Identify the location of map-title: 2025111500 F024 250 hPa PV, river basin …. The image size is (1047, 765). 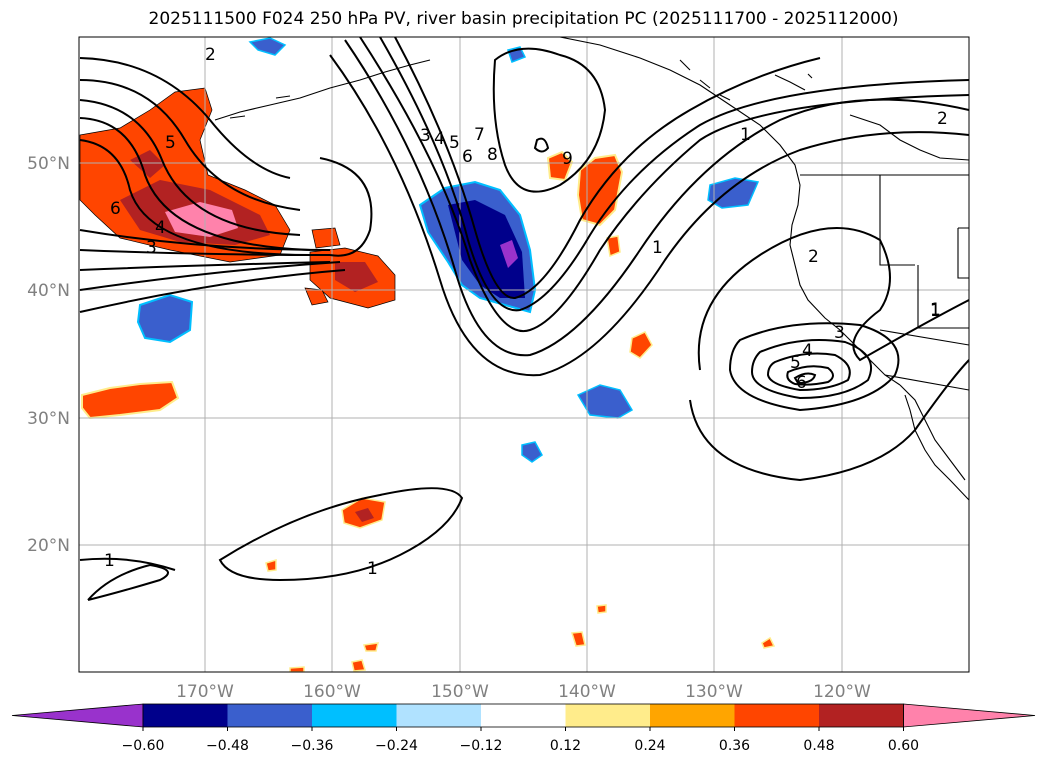
(523, 19).